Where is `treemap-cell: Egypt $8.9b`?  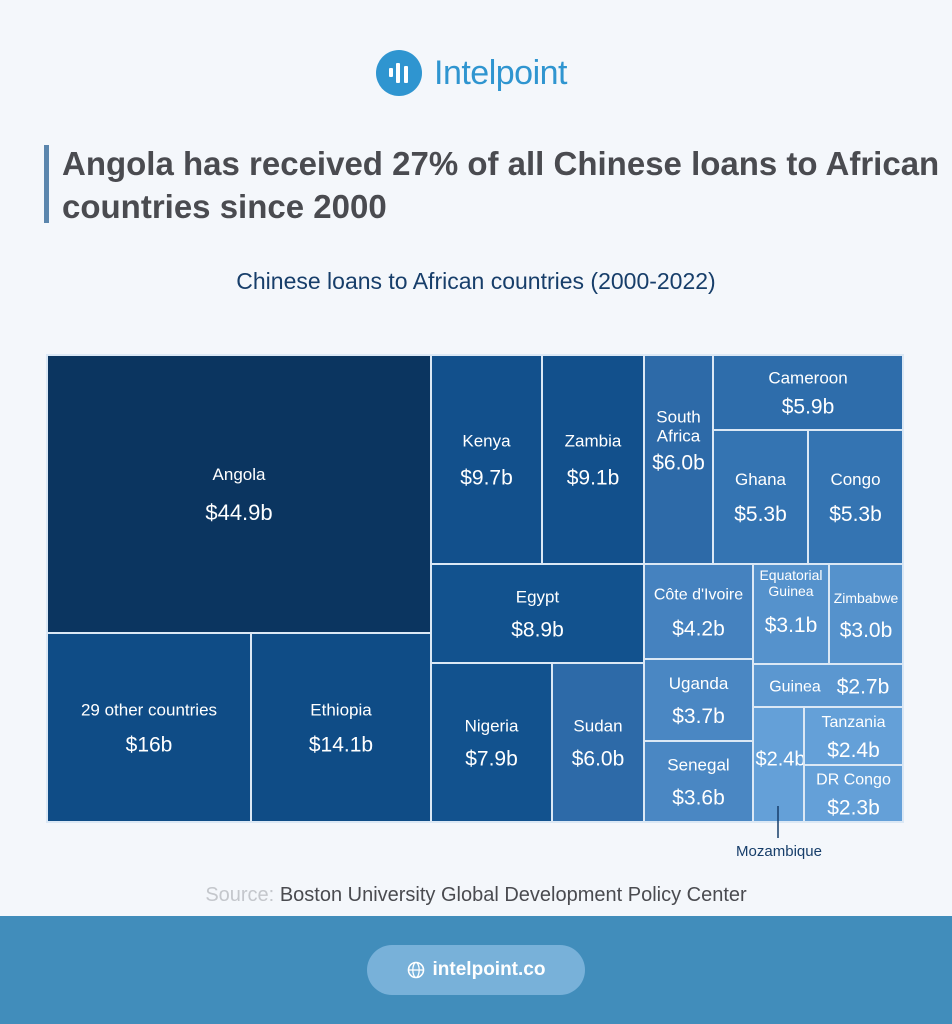 treemap-cell: Egypt $8.9b is located at coordinates (537, 613).